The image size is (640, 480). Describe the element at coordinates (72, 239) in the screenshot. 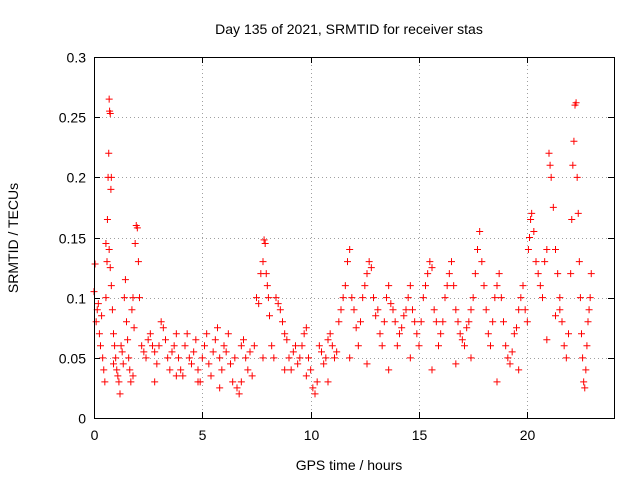

I see `y-tick-label: 0.15` at that location.